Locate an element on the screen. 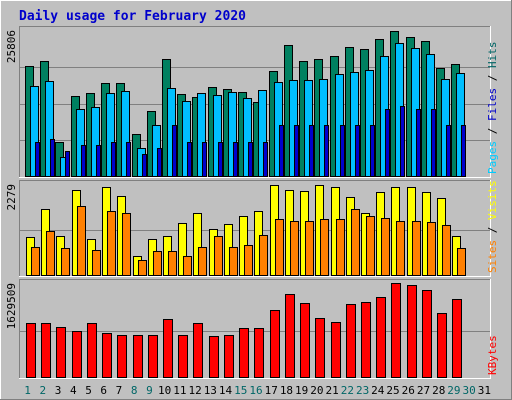 The height and width of the screenshot is (400, 512). y-axis-label-part: Pages is located at coordinates (492, 157).